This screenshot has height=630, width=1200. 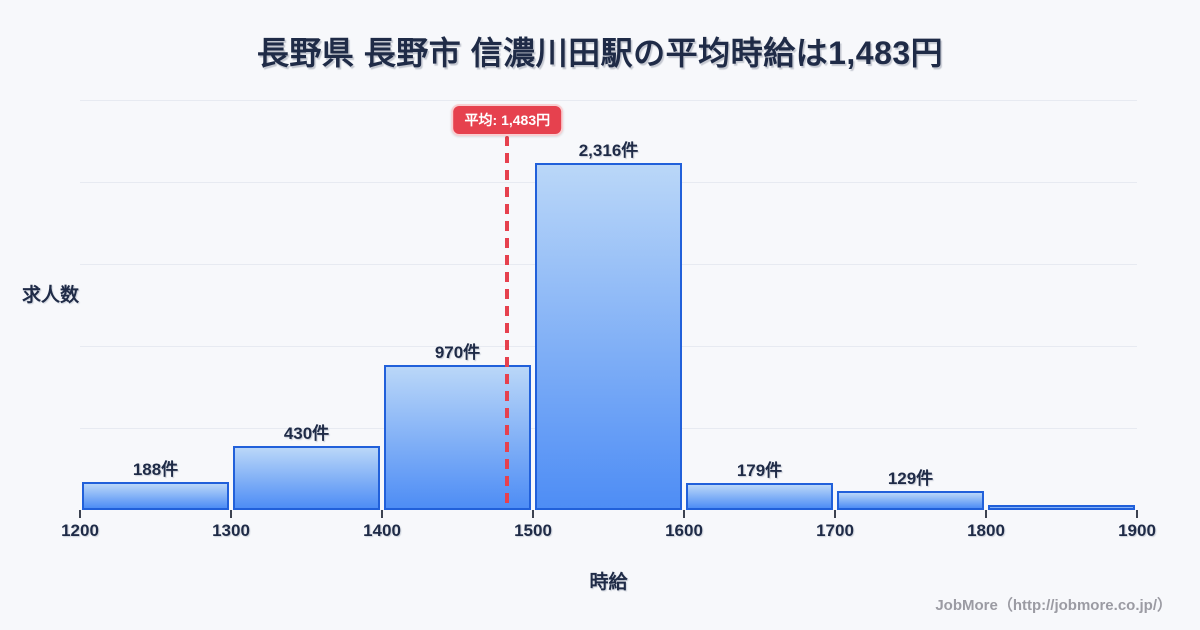 I want to click on x-tick-label: 1400, so click(x=382, y=530).